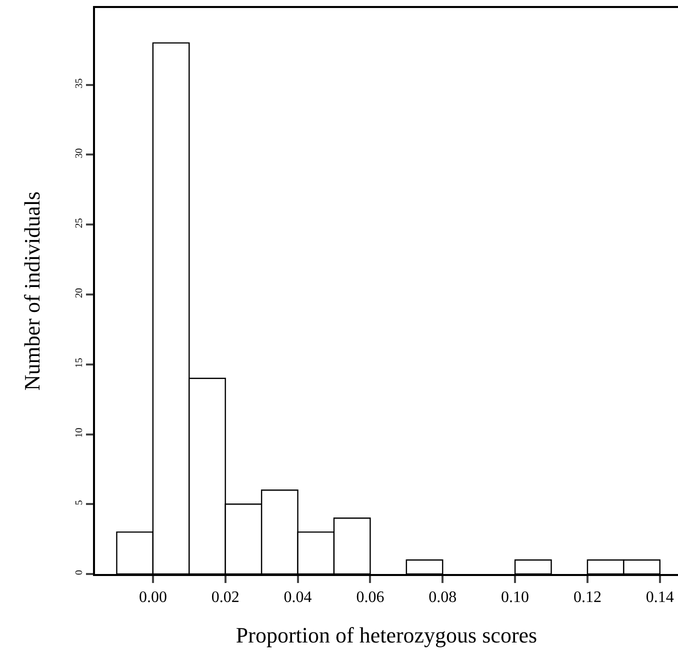 This screenshot has height=670, width=678. What do you see at coordinates (79, 503) in the screenshot?
I see `y-tick-label: 5` at bounding box center [79, 503].